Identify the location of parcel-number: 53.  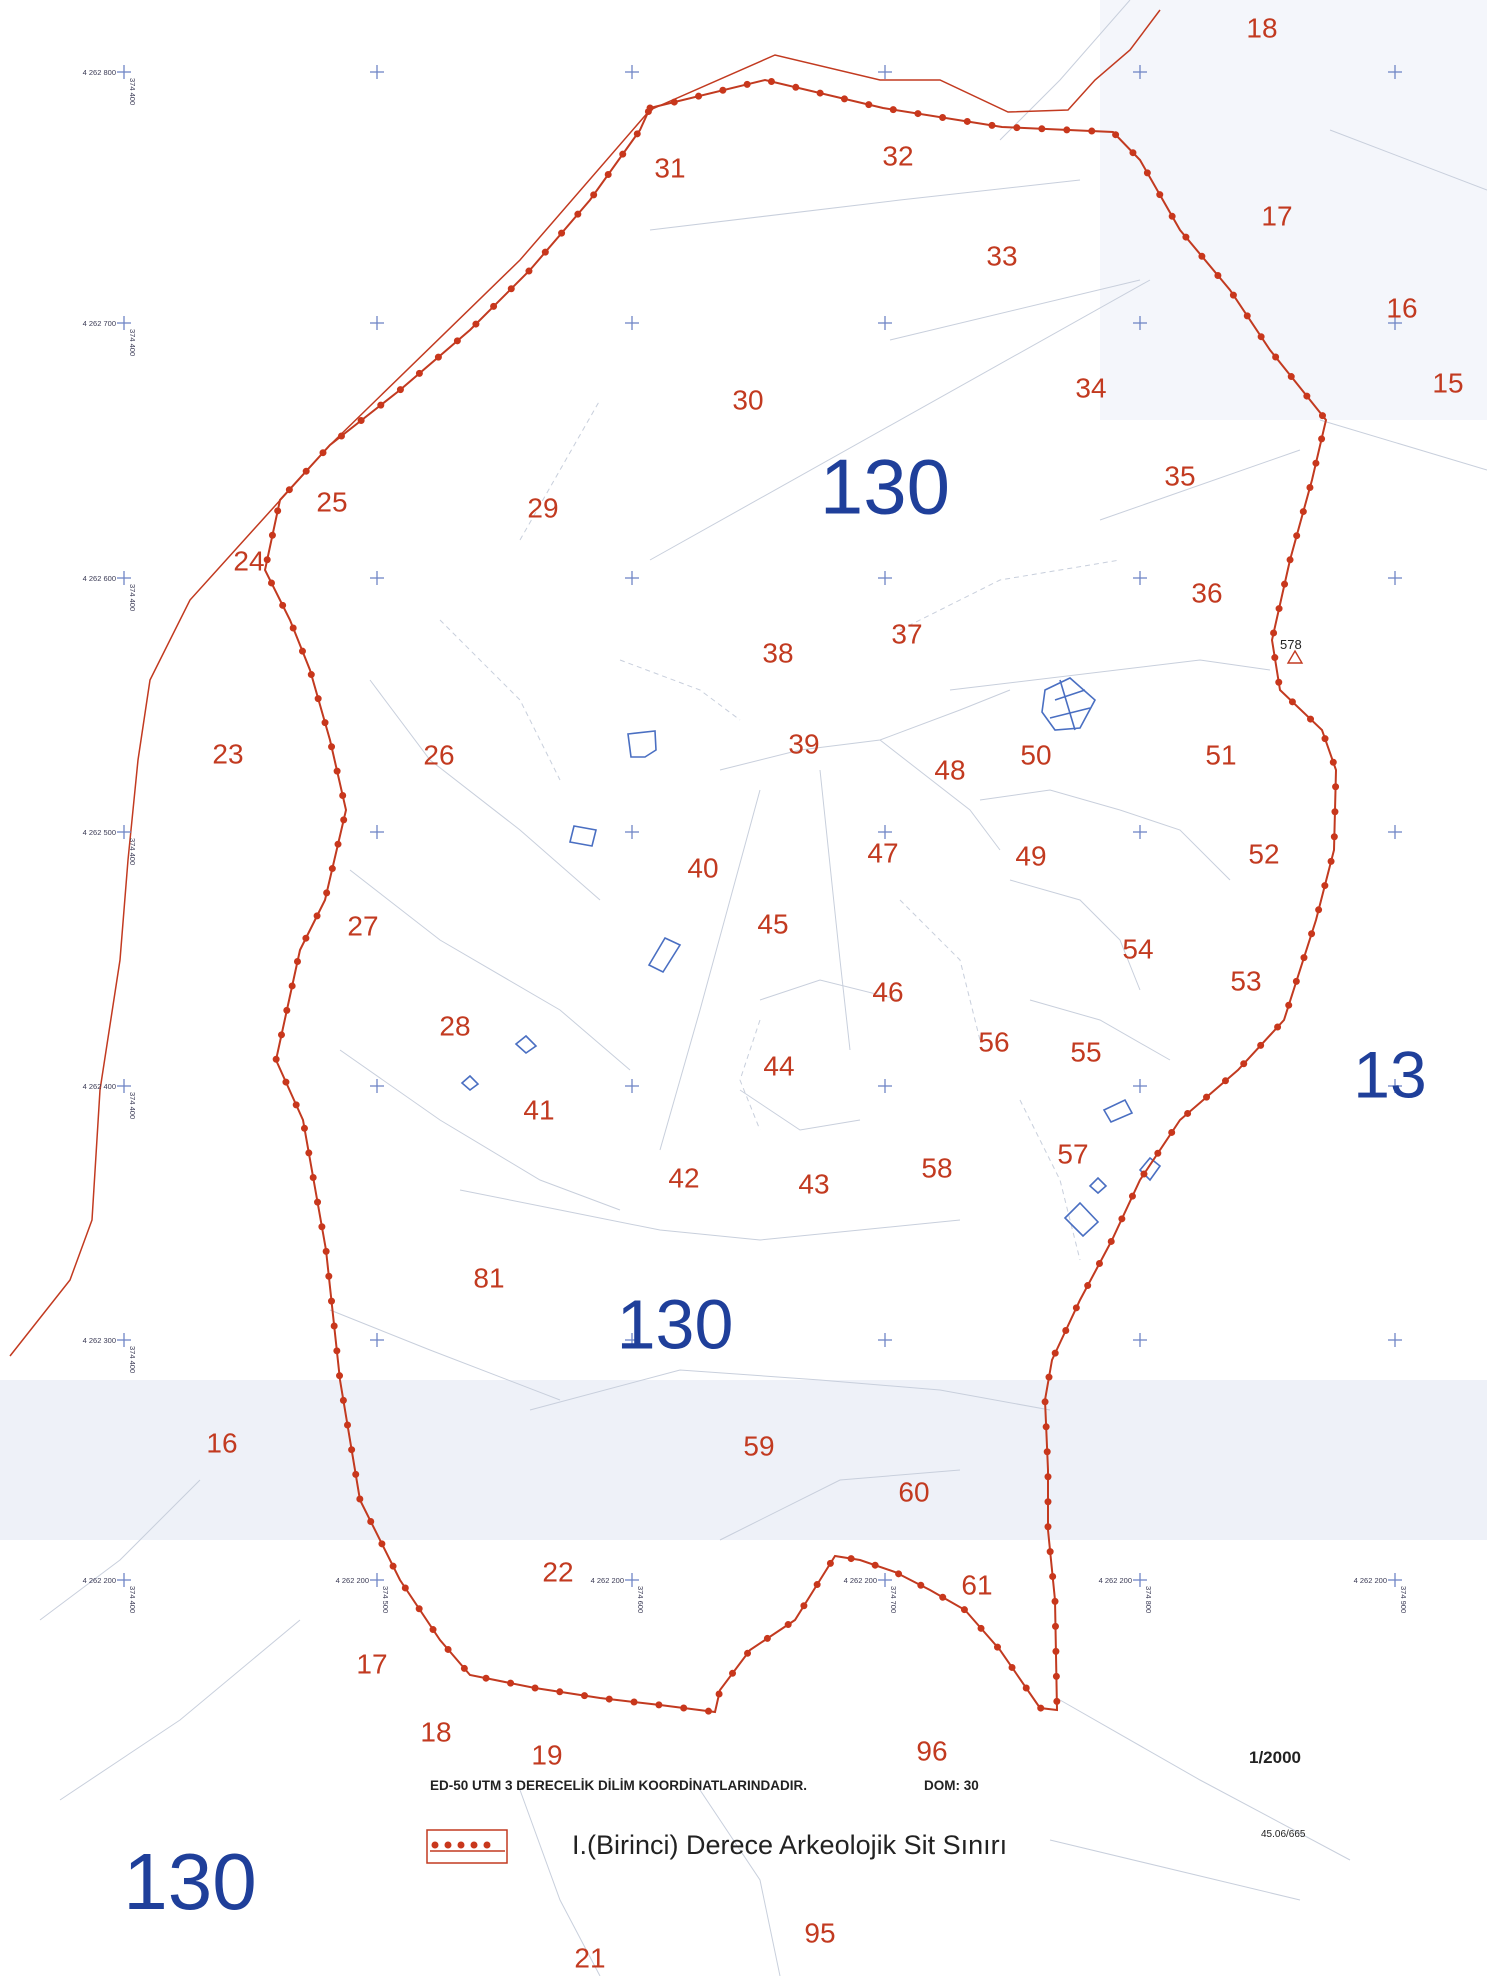
(1245, 980).